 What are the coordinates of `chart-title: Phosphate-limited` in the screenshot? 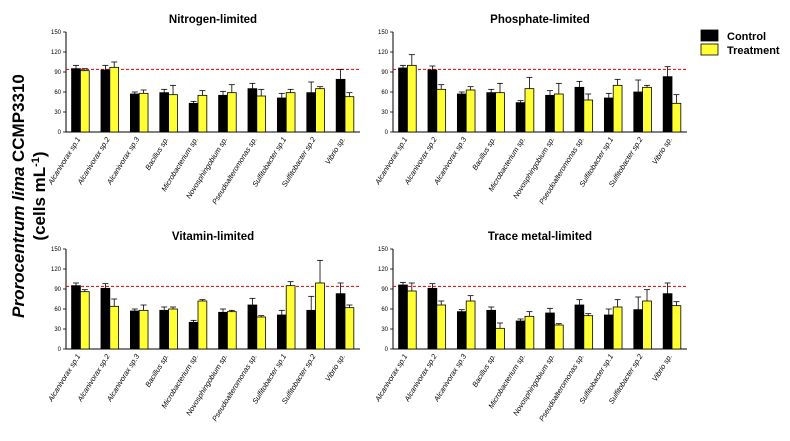 It's located at (540, 20).